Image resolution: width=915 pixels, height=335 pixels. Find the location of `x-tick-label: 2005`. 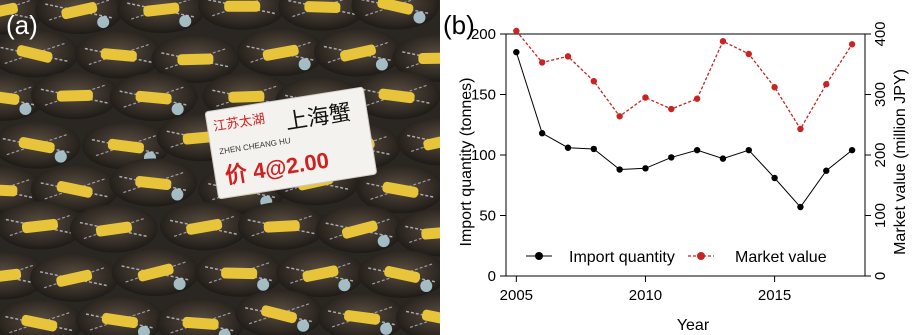

x-tick-label: 2005 is located at coordinates (516, 295).